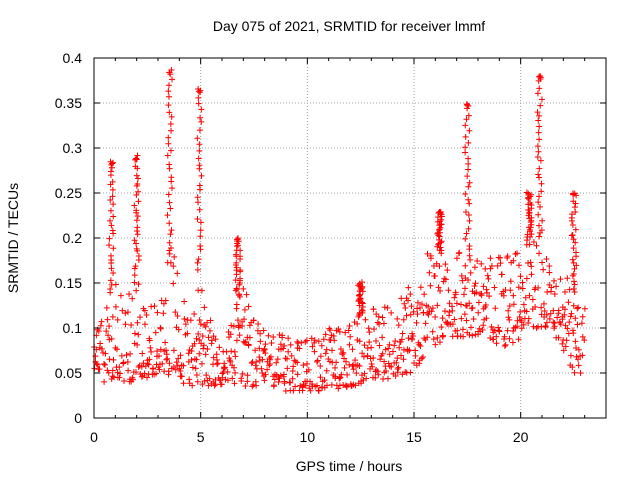 The width and height of the screenshot is (640, 480). Describe the element at coordinates (73, 238) in the screenshot. I see `y-tick-label: 0.2` at that location.